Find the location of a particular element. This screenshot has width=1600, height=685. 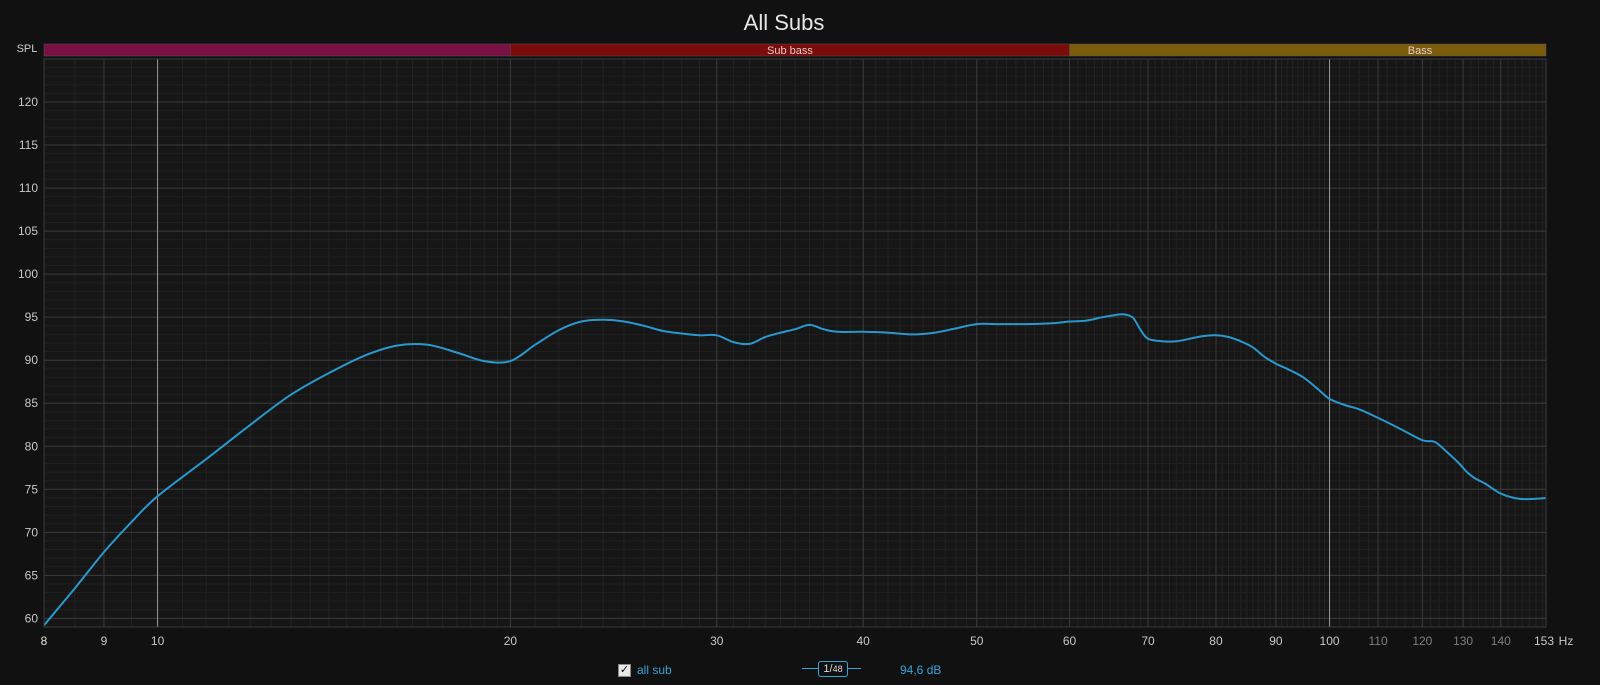

x-tick-label: 40 is located at coordinates (863, 641).